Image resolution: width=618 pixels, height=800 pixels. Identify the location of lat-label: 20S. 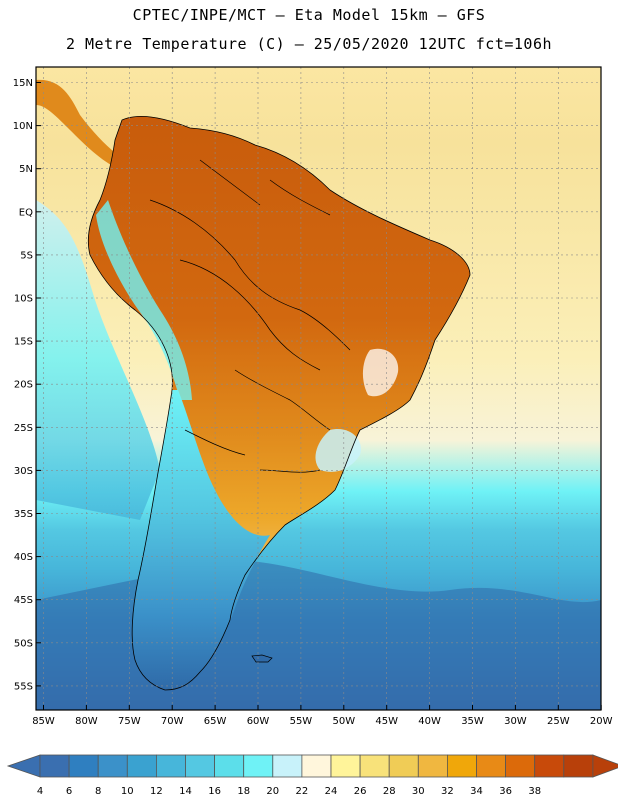
(23, 385).